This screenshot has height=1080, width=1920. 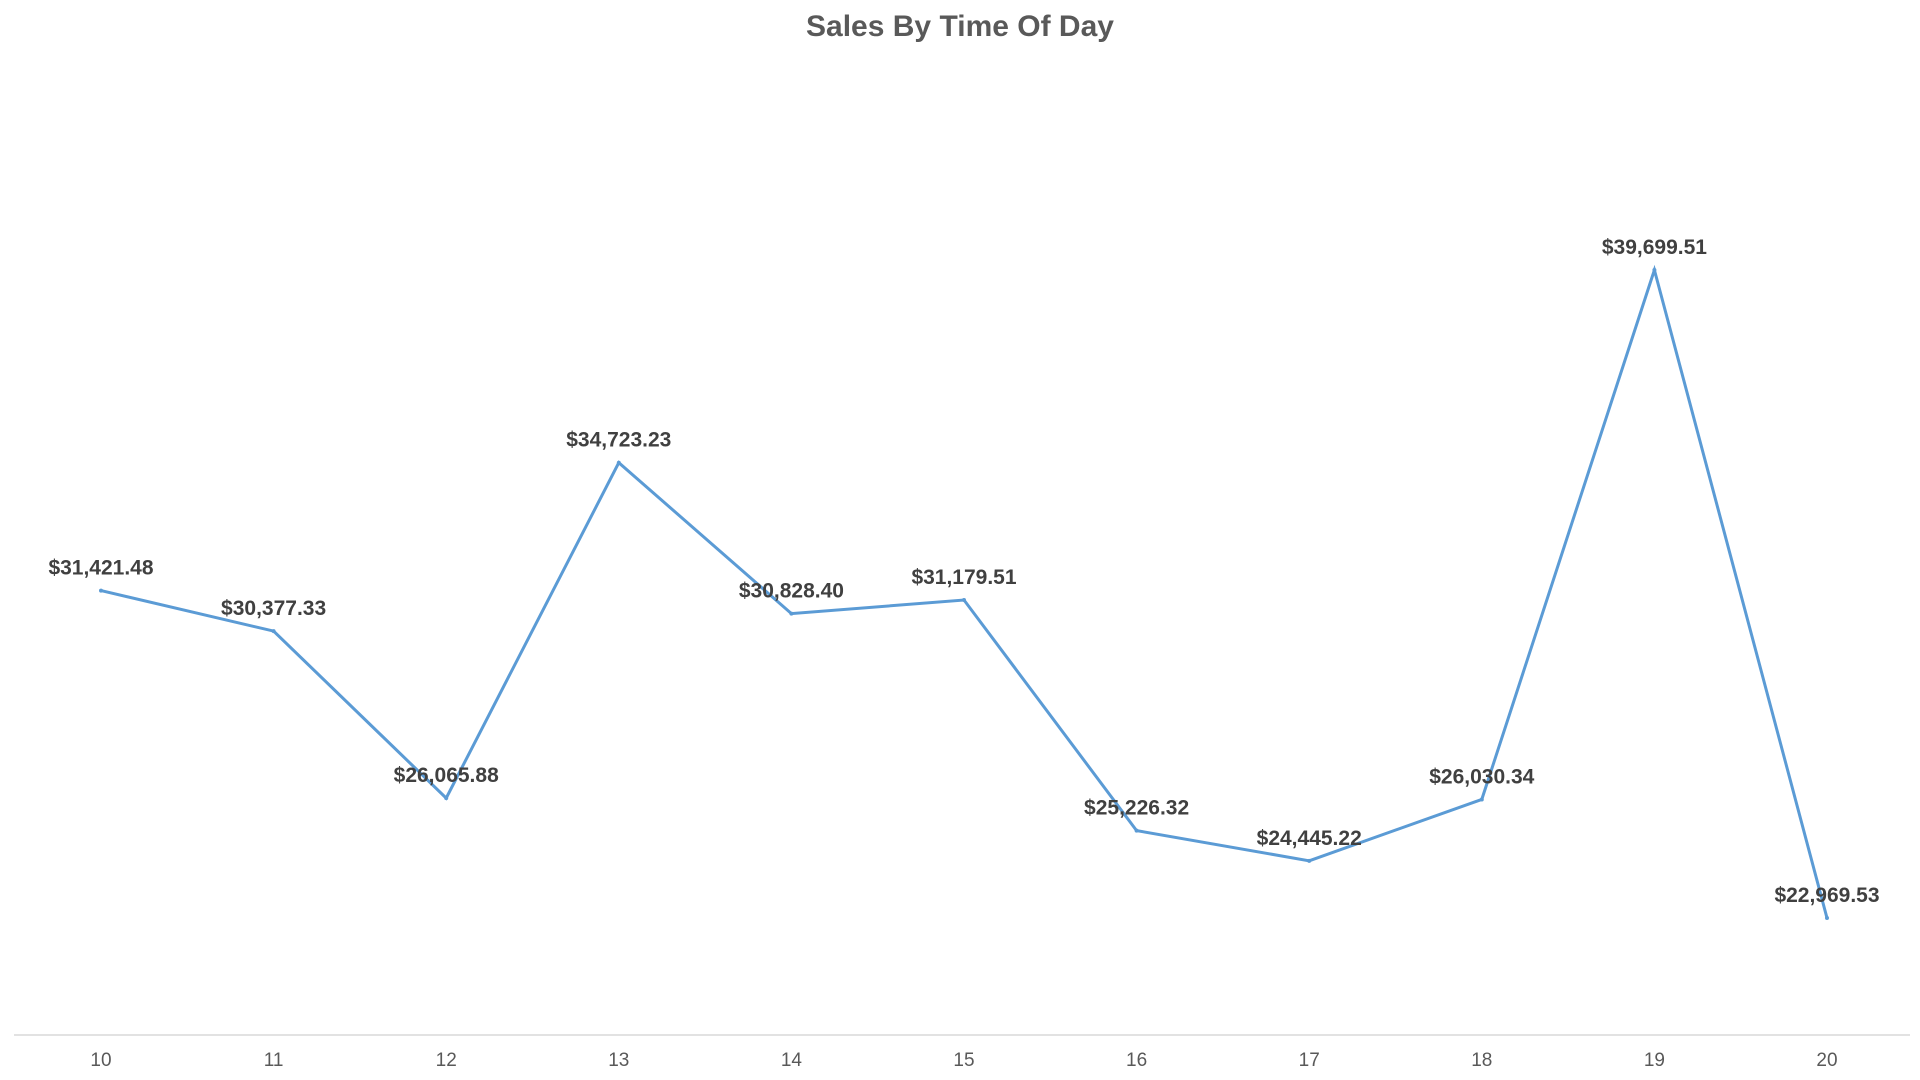 What do you see at coordinates (100, 568) in the screenshot?
I see `data-label: $31,421.48` at bounding box center [100, 568].